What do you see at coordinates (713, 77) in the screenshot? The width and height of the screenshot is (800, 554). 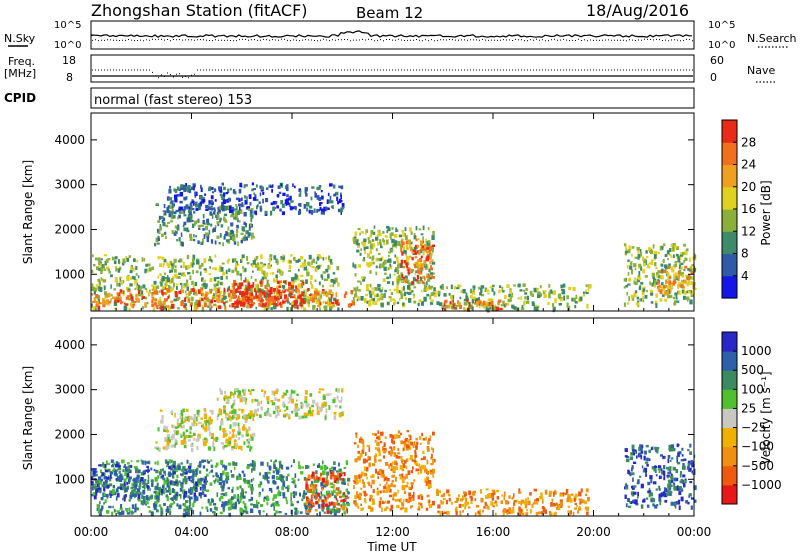 I see `nave-tick-bottom: 0` at bounding box center [713, 77].